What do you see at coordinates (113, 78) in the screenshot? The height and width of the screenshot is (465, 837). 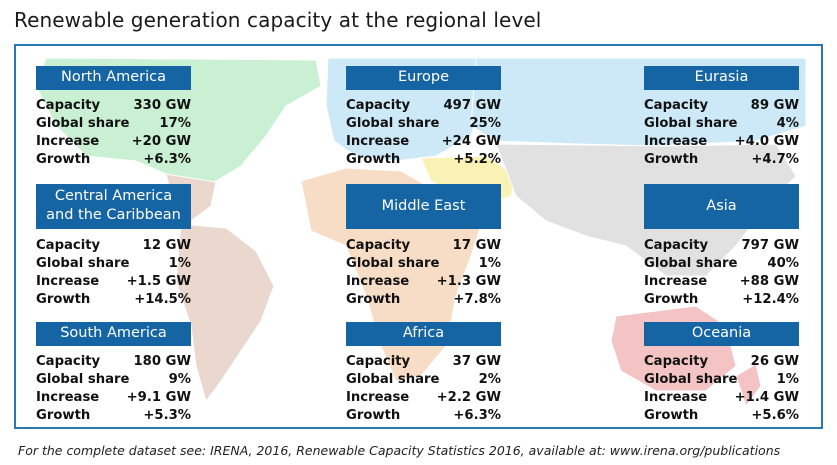 I see `region-title: North America` at bounding box center [113, 78].